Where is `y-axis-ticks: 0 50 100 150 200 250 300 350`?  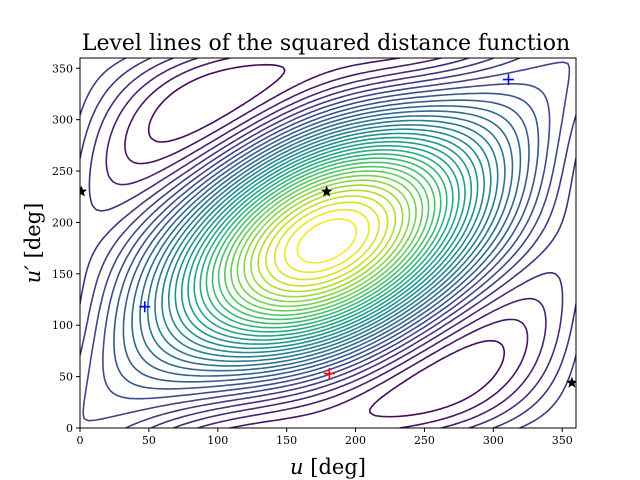
y-axis-ticks: 0 50 100 150 200 250 300 350 is located at coordinates (66, 248).